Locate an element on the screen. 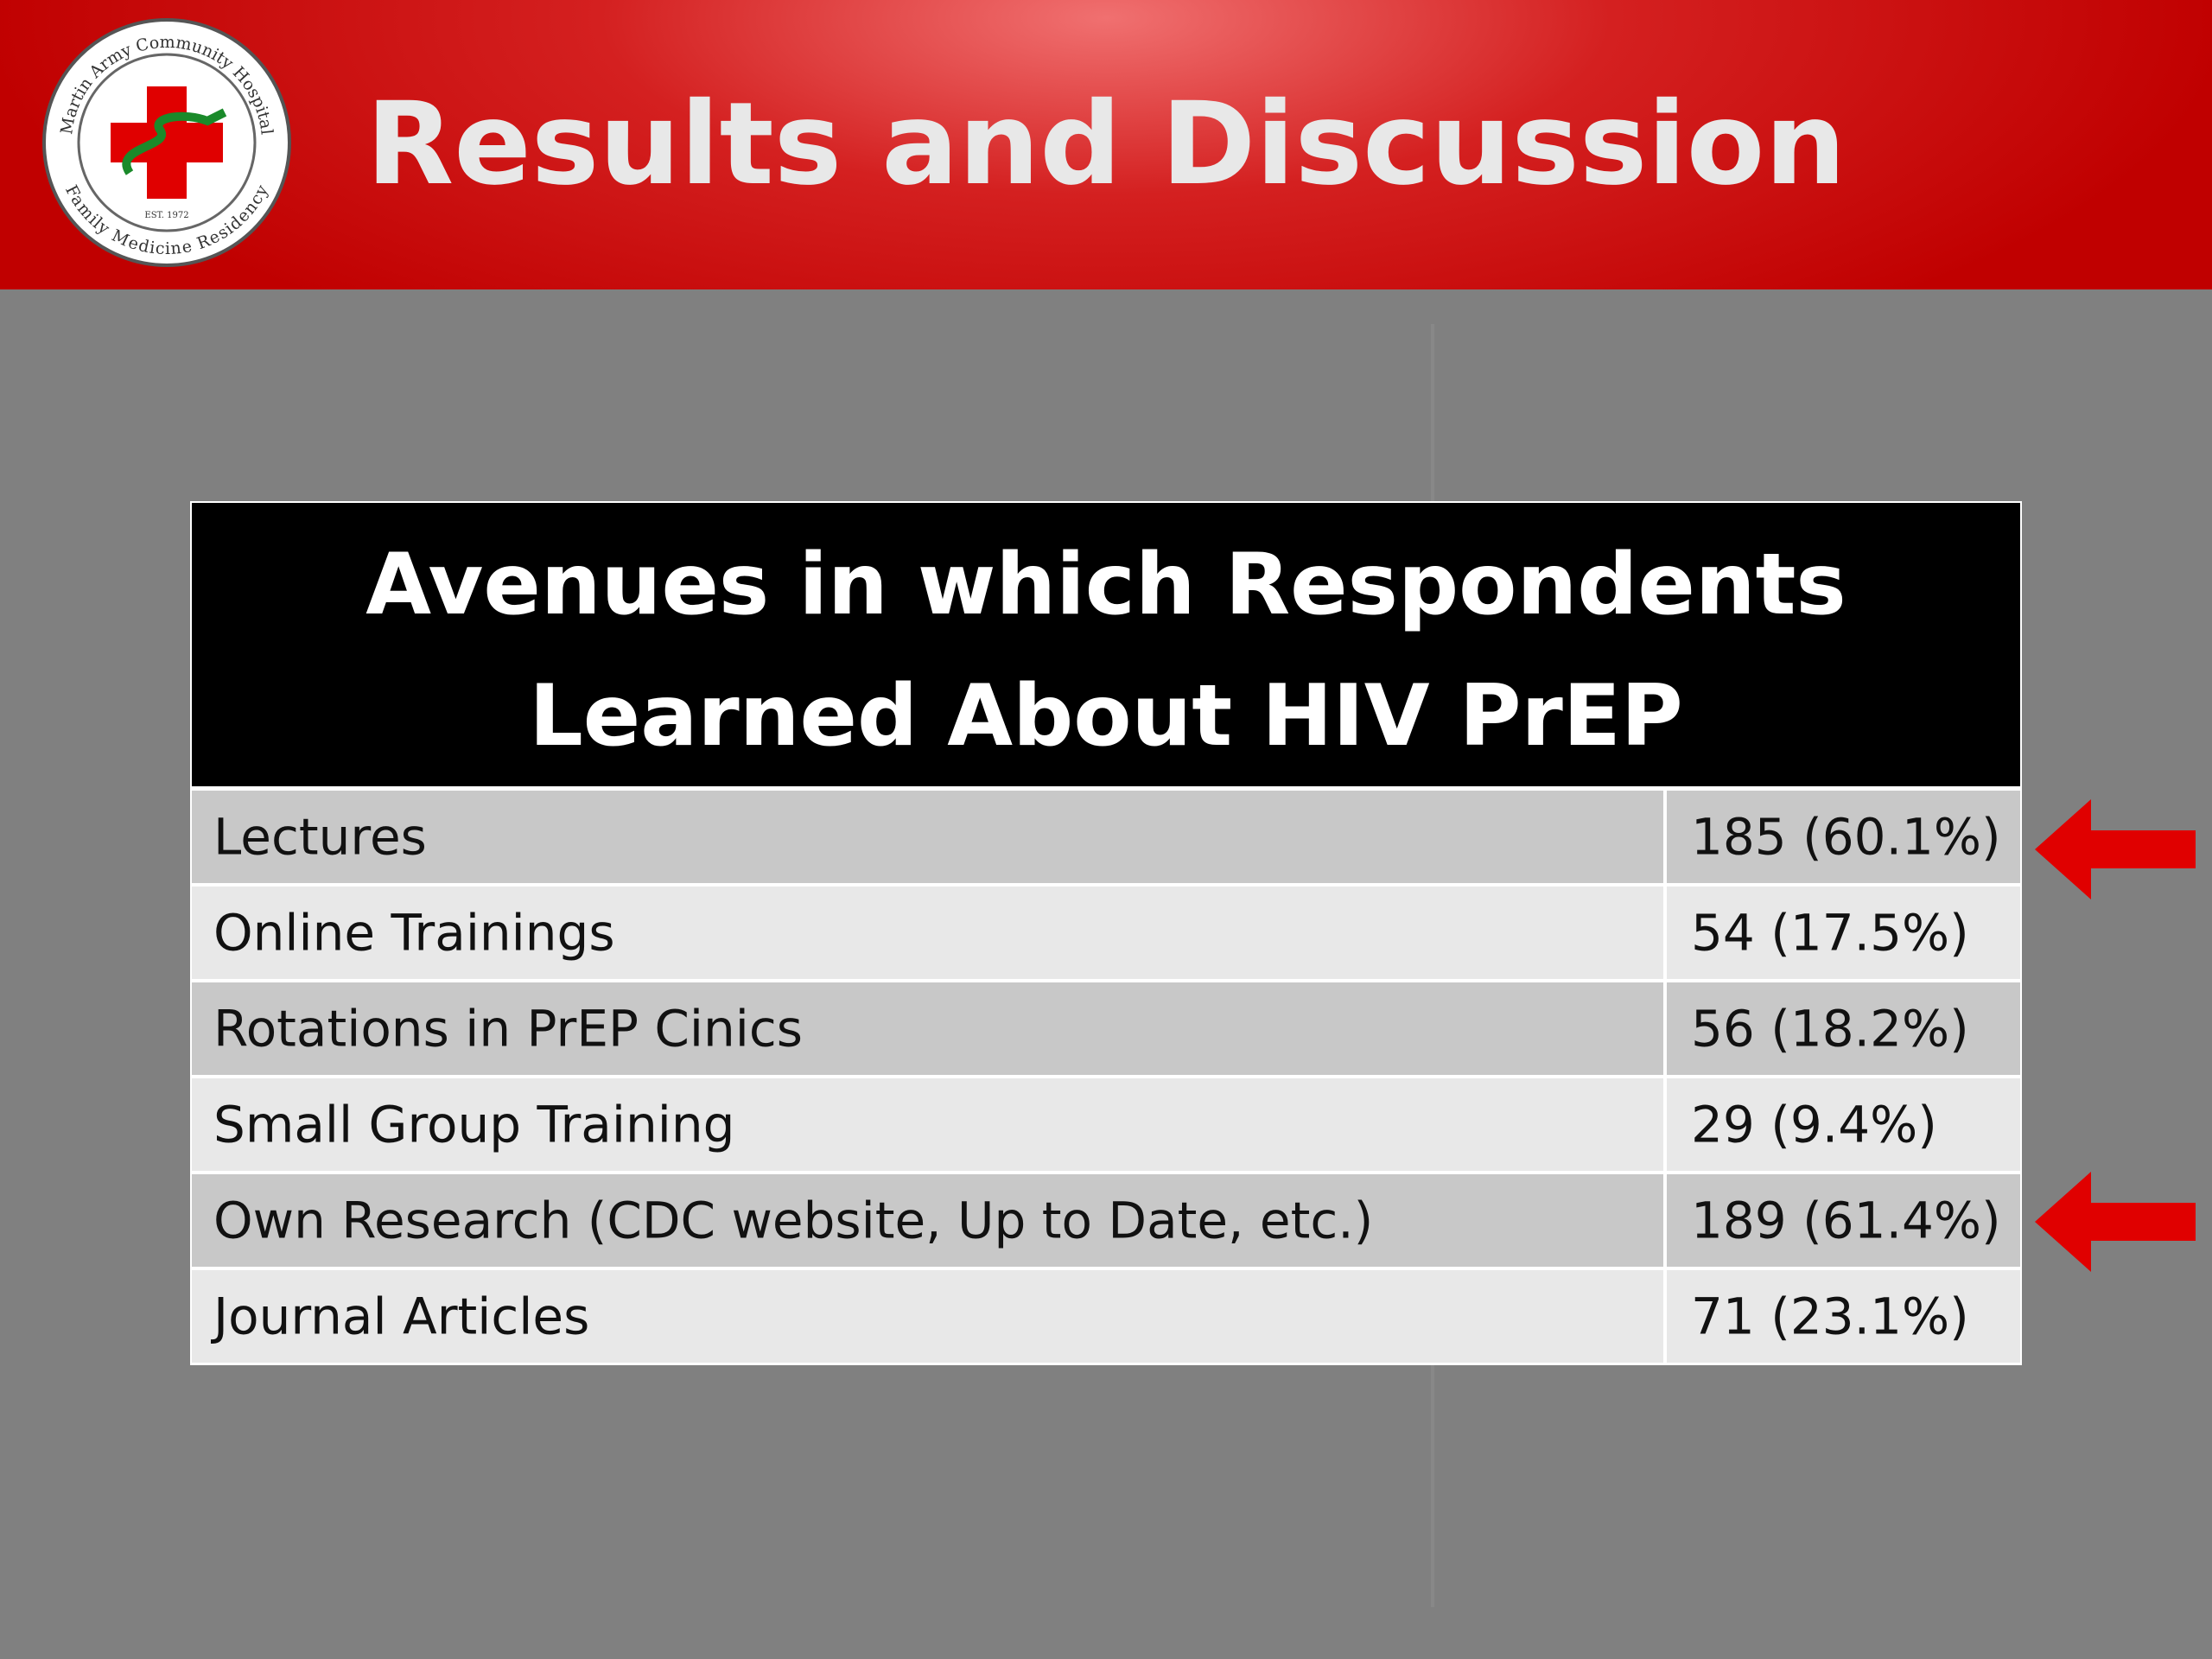 This screenshot has width=2212, height=1659. row-value: 71 (23.1%) is located at coordinates (1830, 1316).